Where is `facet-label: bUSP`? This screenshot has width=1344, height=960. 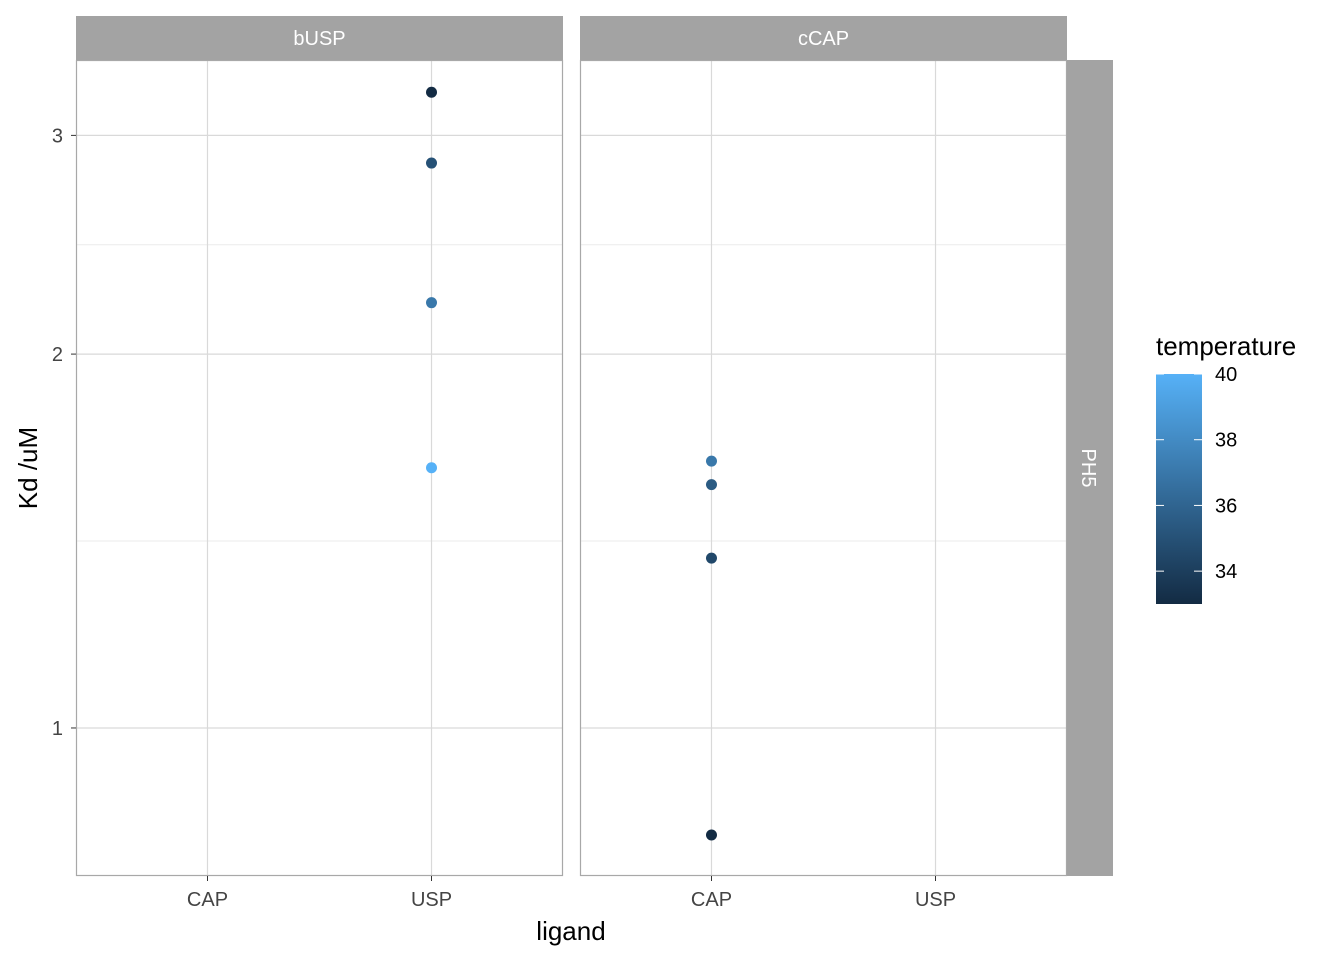
facet-label: bUSP is located at coordinates (319, 39).